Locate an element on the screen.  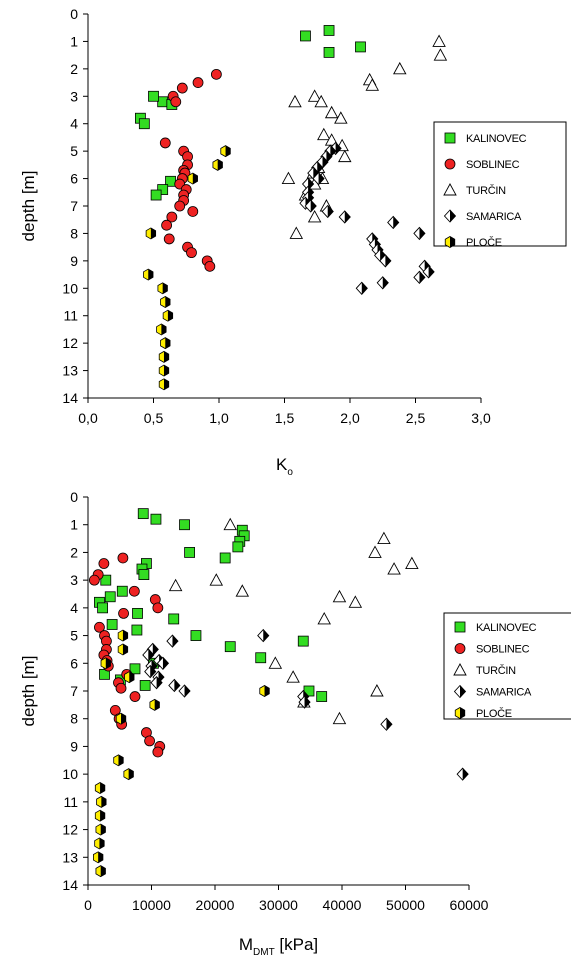
series-samarica is located at coordinates (367, 218).